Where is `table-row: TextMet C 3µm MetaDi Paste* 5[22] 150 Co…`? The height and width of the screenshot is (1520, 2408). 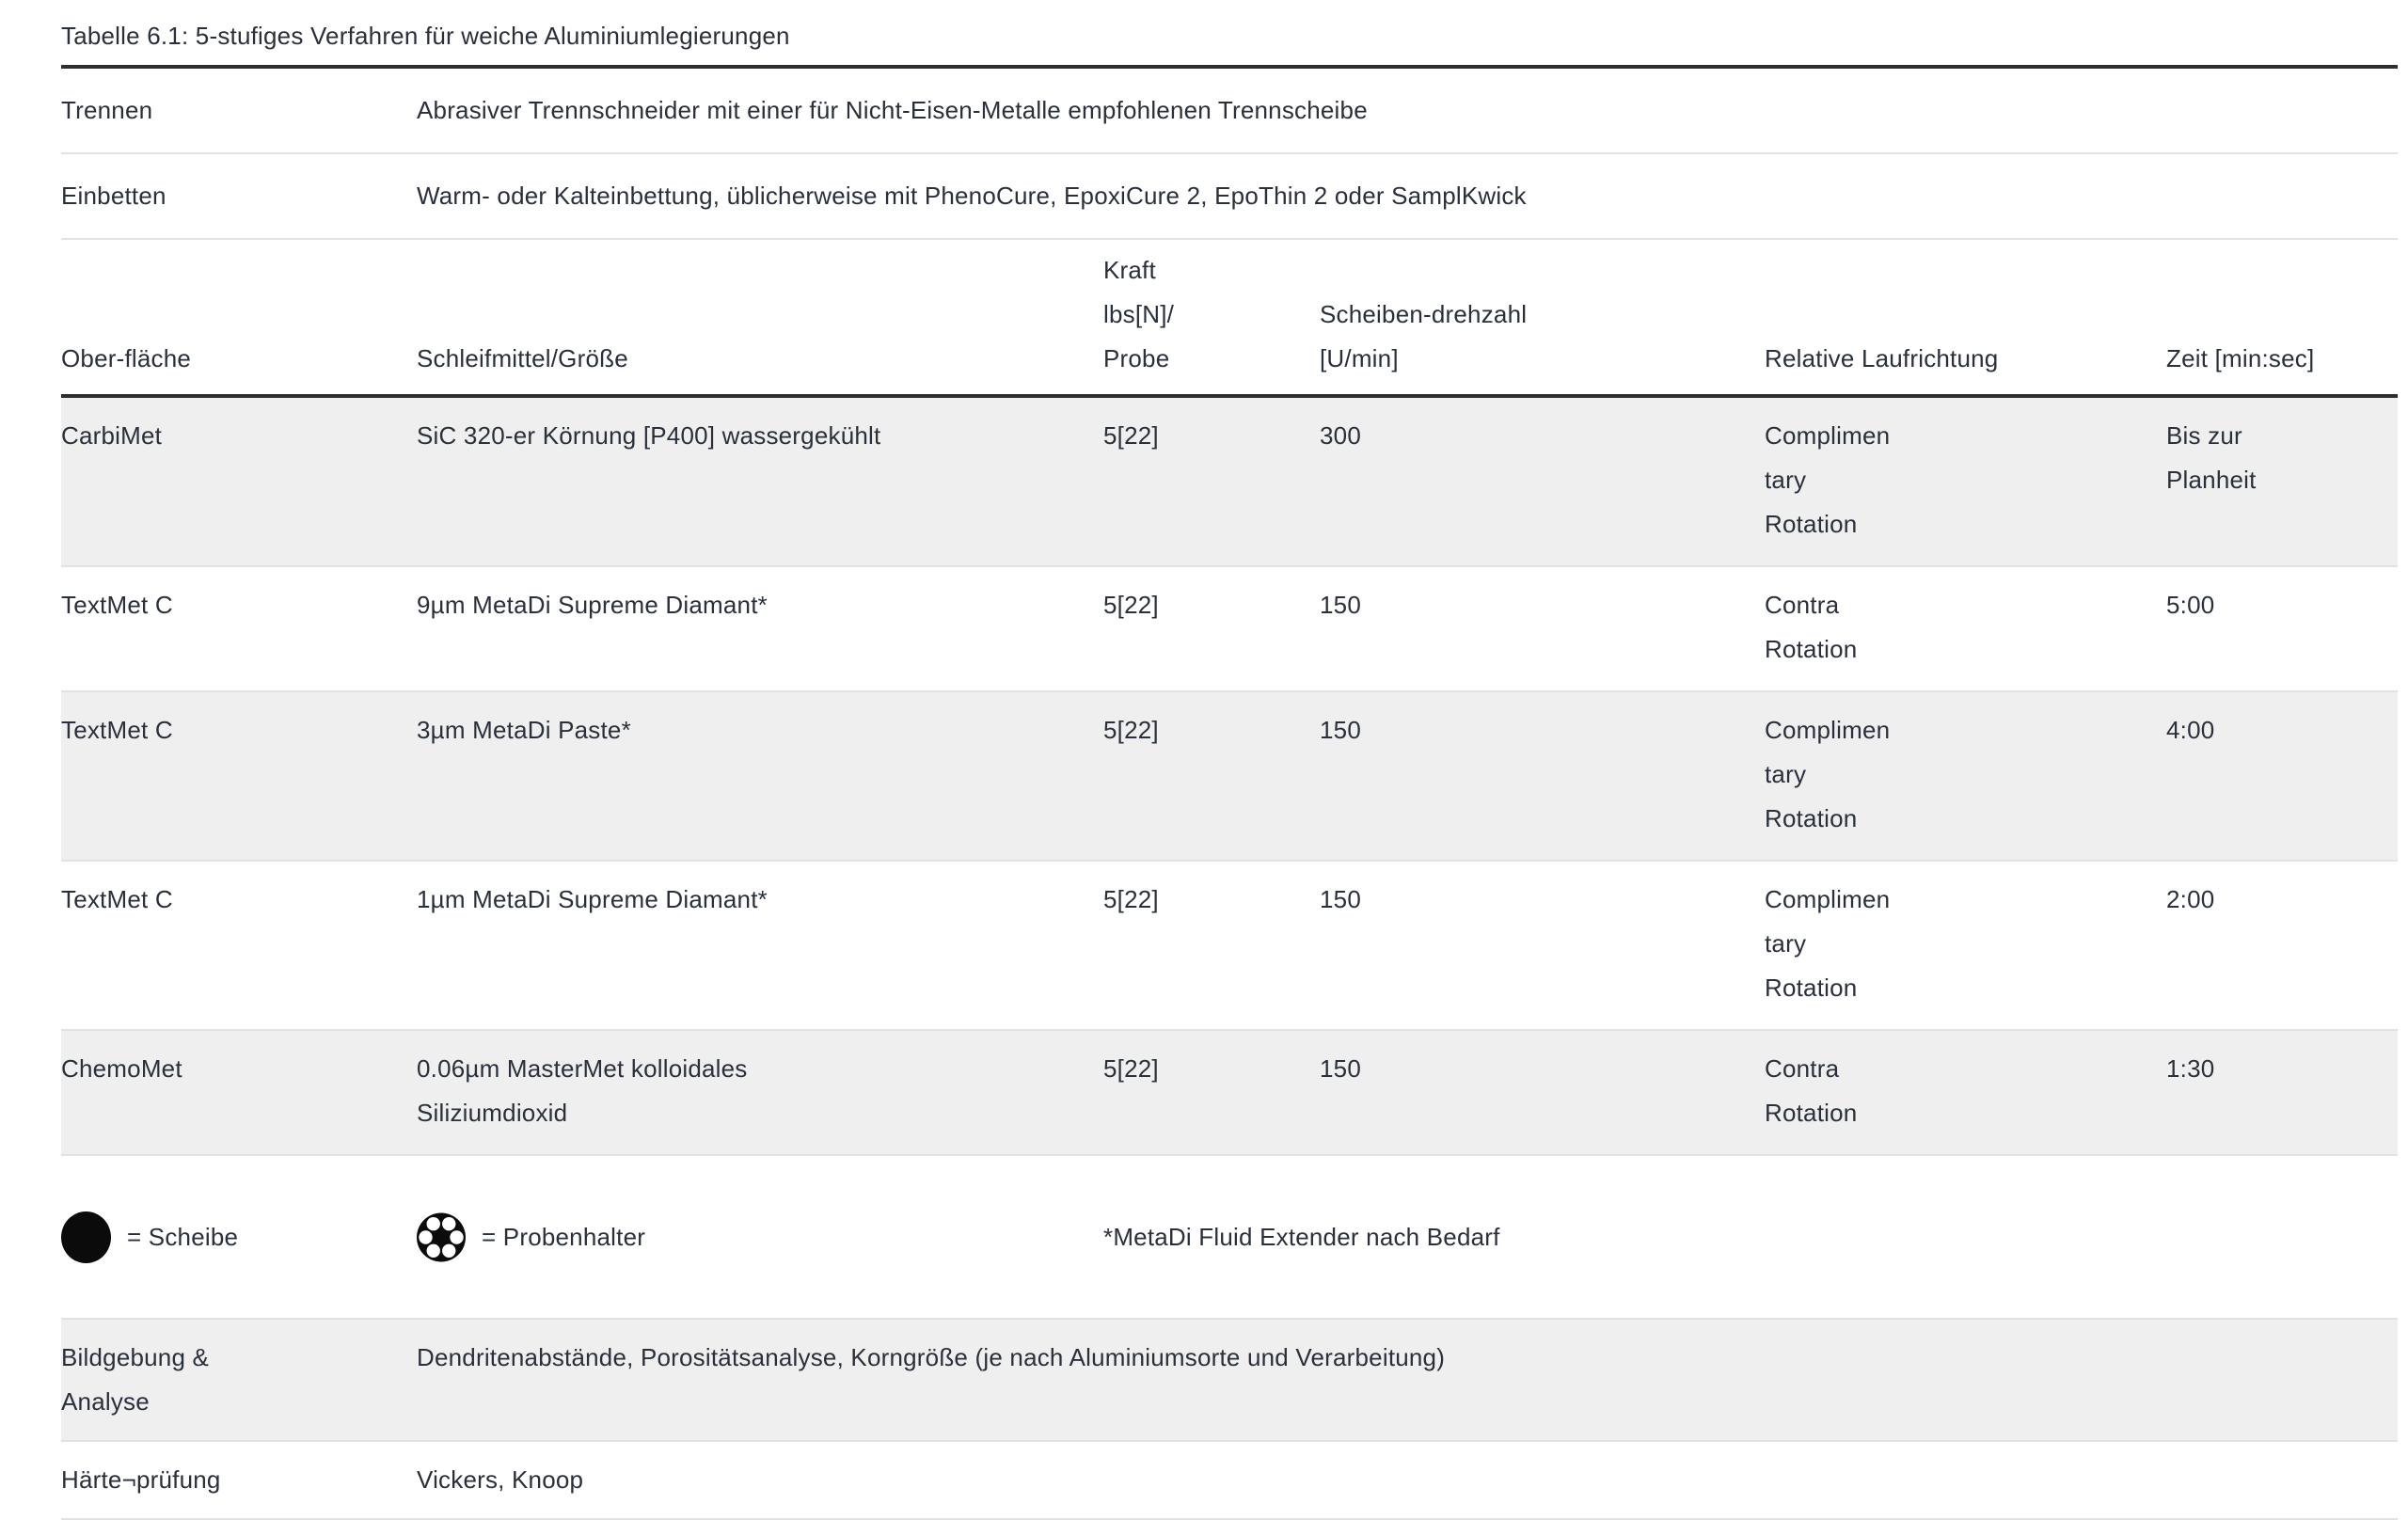 table-row: TextMet C 3µm MetaDi Paste* 5[22] 150 Co… is located at coordinates (1230, 775).